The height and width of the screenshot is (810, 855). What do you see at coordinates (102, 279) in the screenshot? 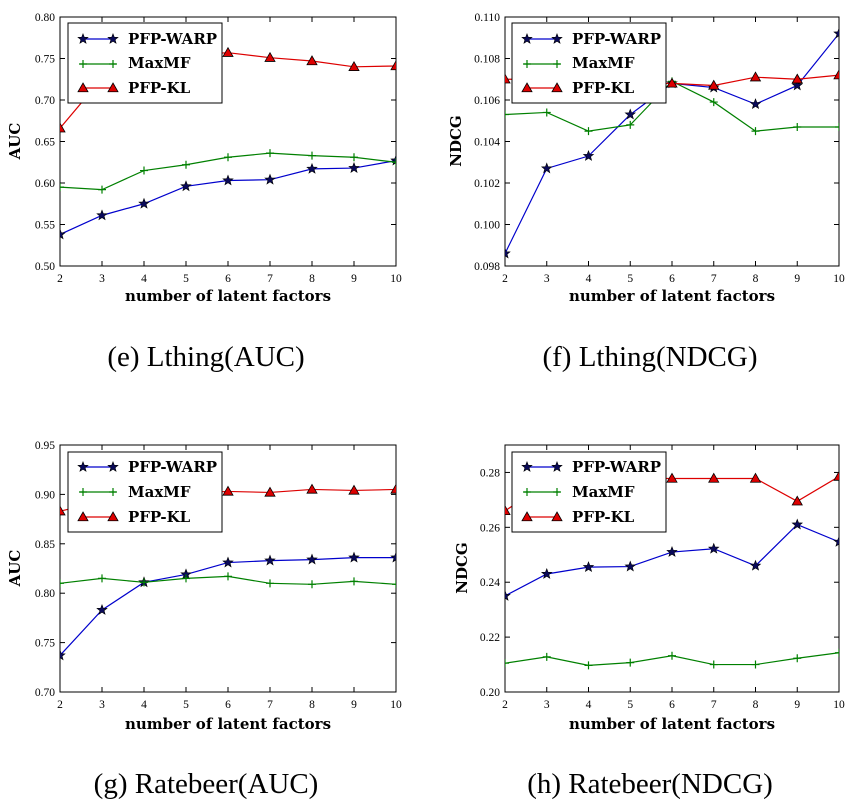
I see `x-tick-label-e: 3` at bounding box center [102, 279].